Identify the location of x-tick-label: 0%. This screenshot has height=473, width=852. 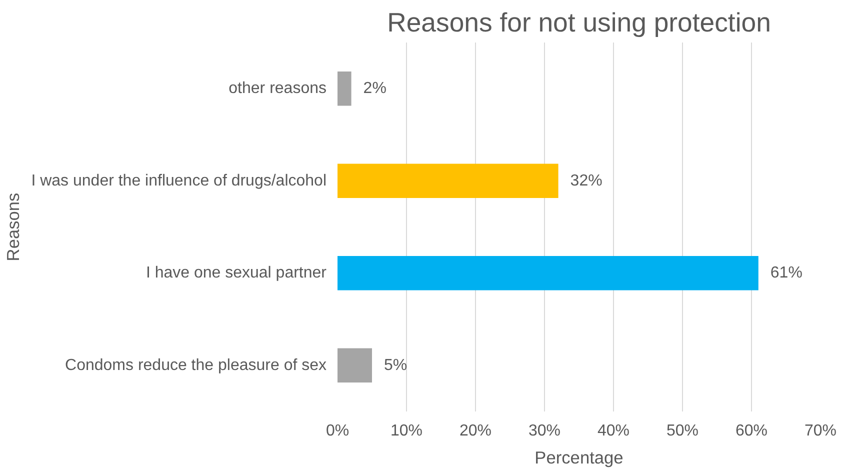
(338, 431).